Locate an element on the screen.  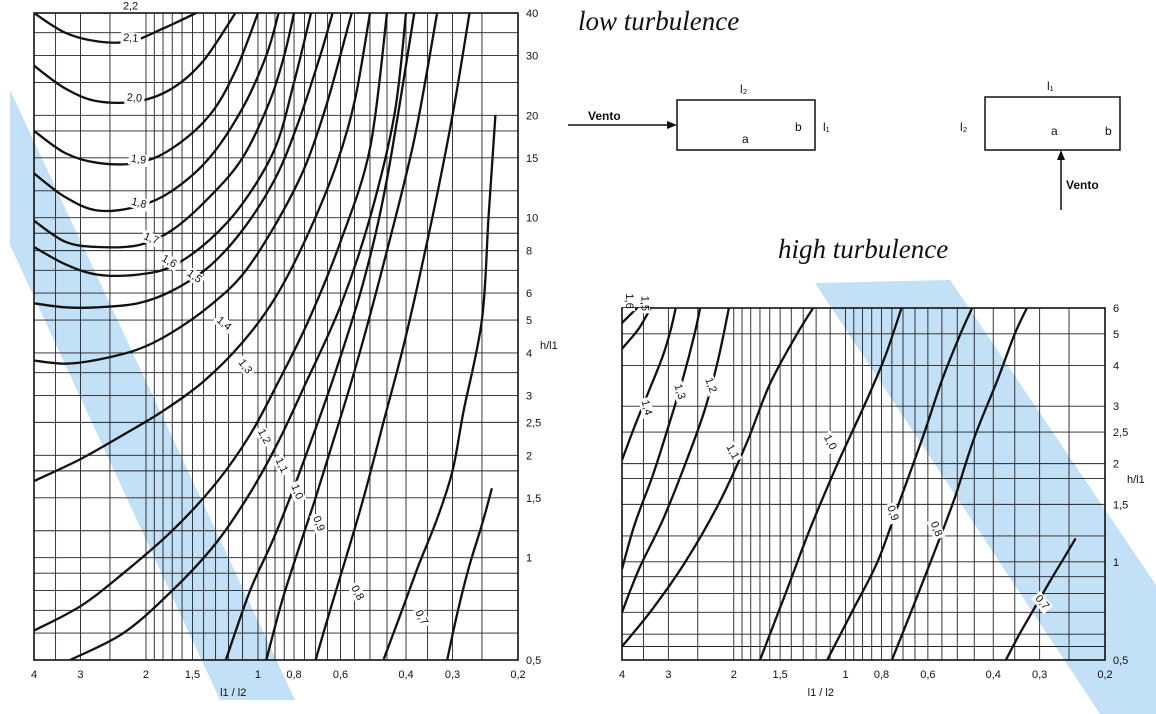
building-outline is located at coordinates (1052, 123).